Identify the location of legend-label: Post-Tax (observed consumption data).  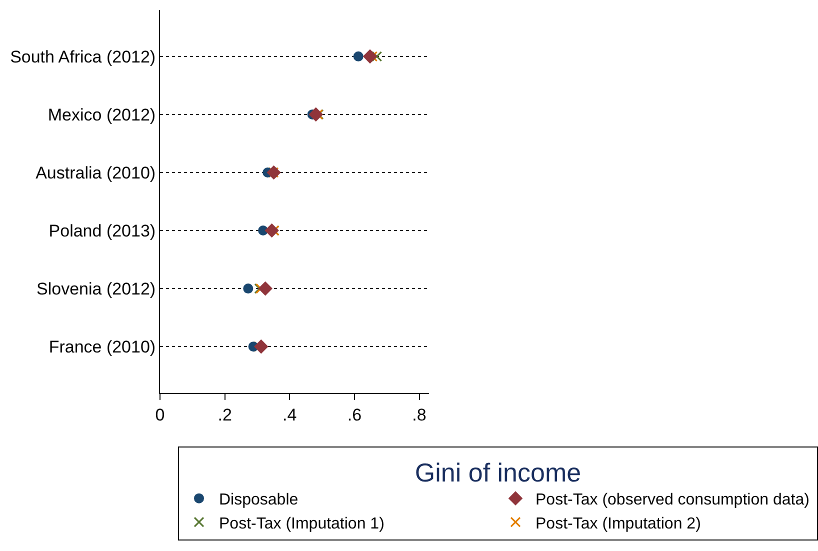
(673, 500).